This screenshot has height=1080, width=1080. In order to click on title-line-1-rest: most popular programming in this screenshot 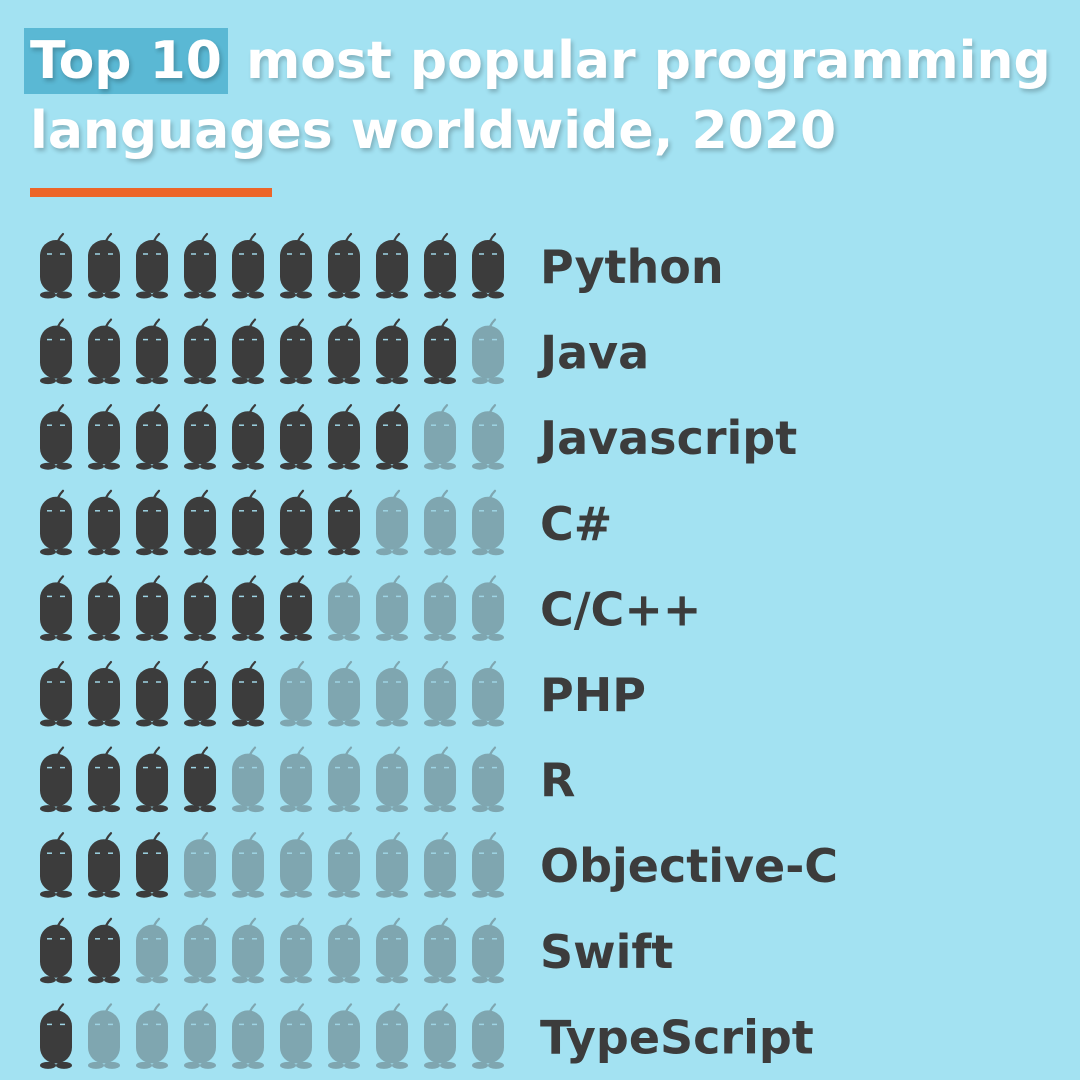, I will do `click(648, 61)`.